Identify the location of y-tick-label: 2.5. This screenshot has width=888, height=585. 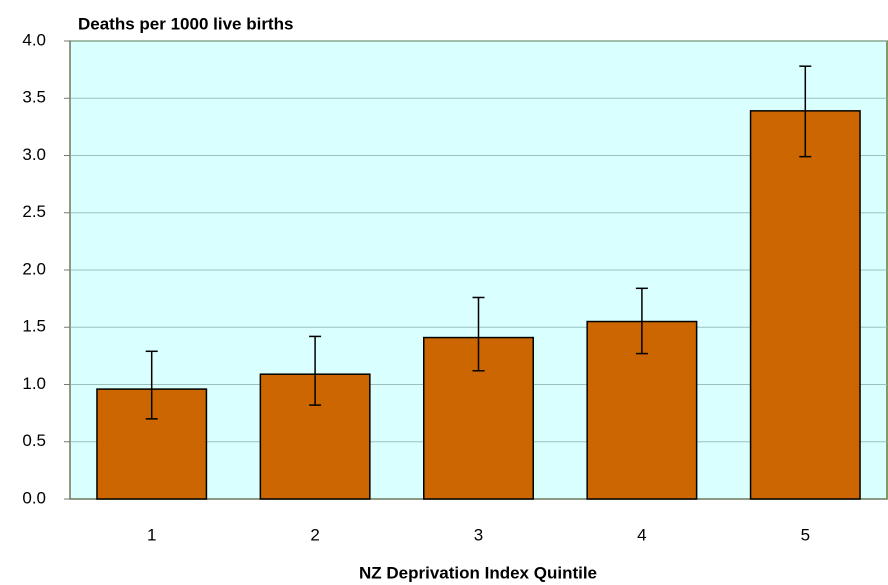
(34, 211).